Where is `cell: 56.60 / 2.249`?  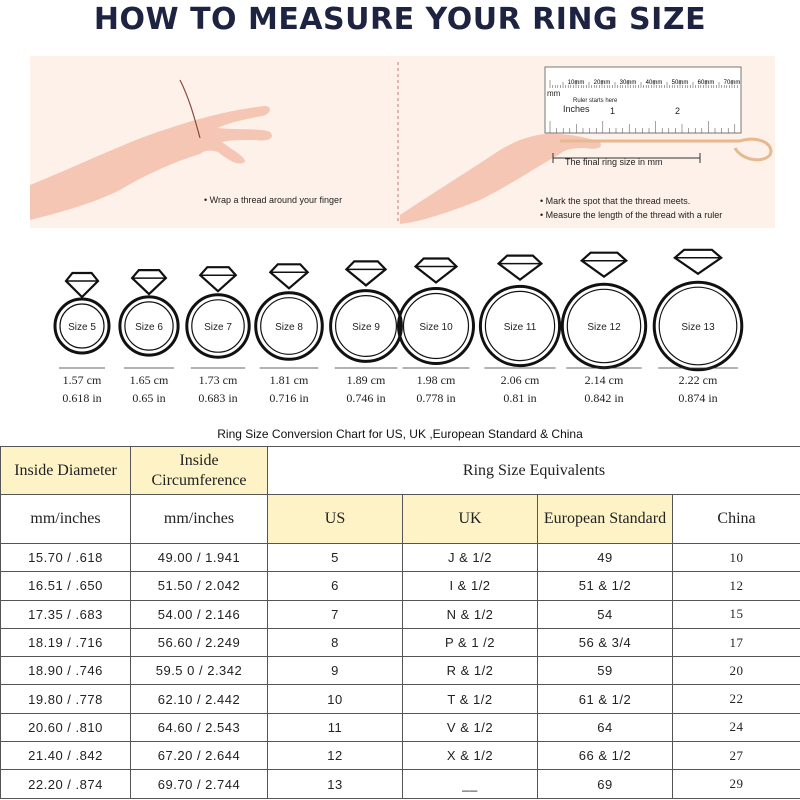 cell: 56.60 / 2.249 is located at coordinates (199, 642).